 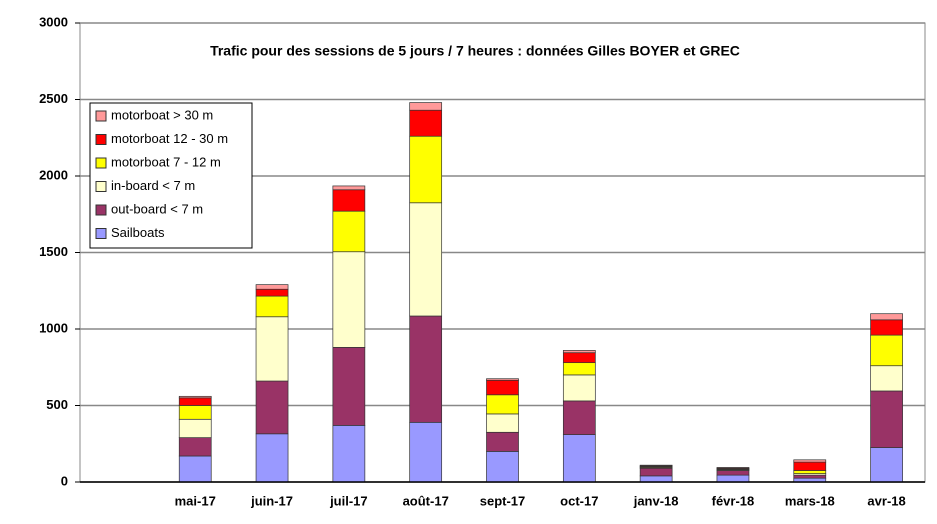 I want to click on x-tick-label: sept-17, so click(x=503, y=500).